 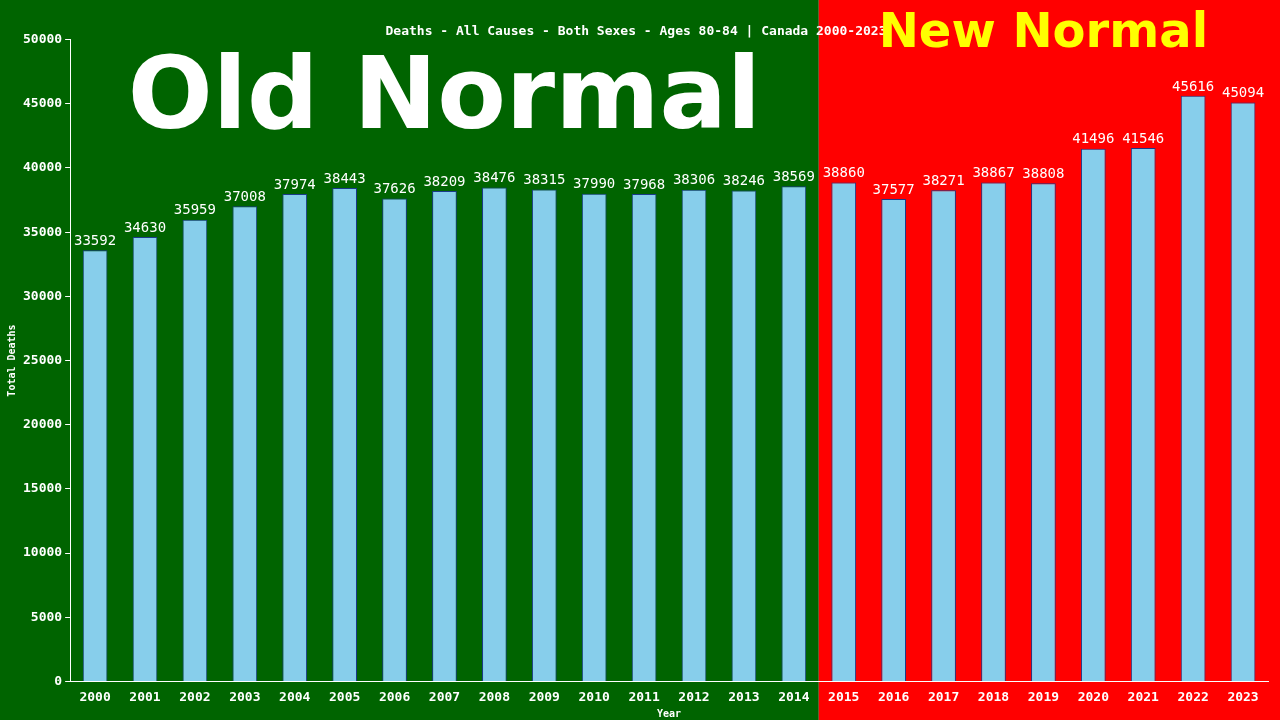 I want to click on x-tick-label: 2016, so click(x=894, y=696).